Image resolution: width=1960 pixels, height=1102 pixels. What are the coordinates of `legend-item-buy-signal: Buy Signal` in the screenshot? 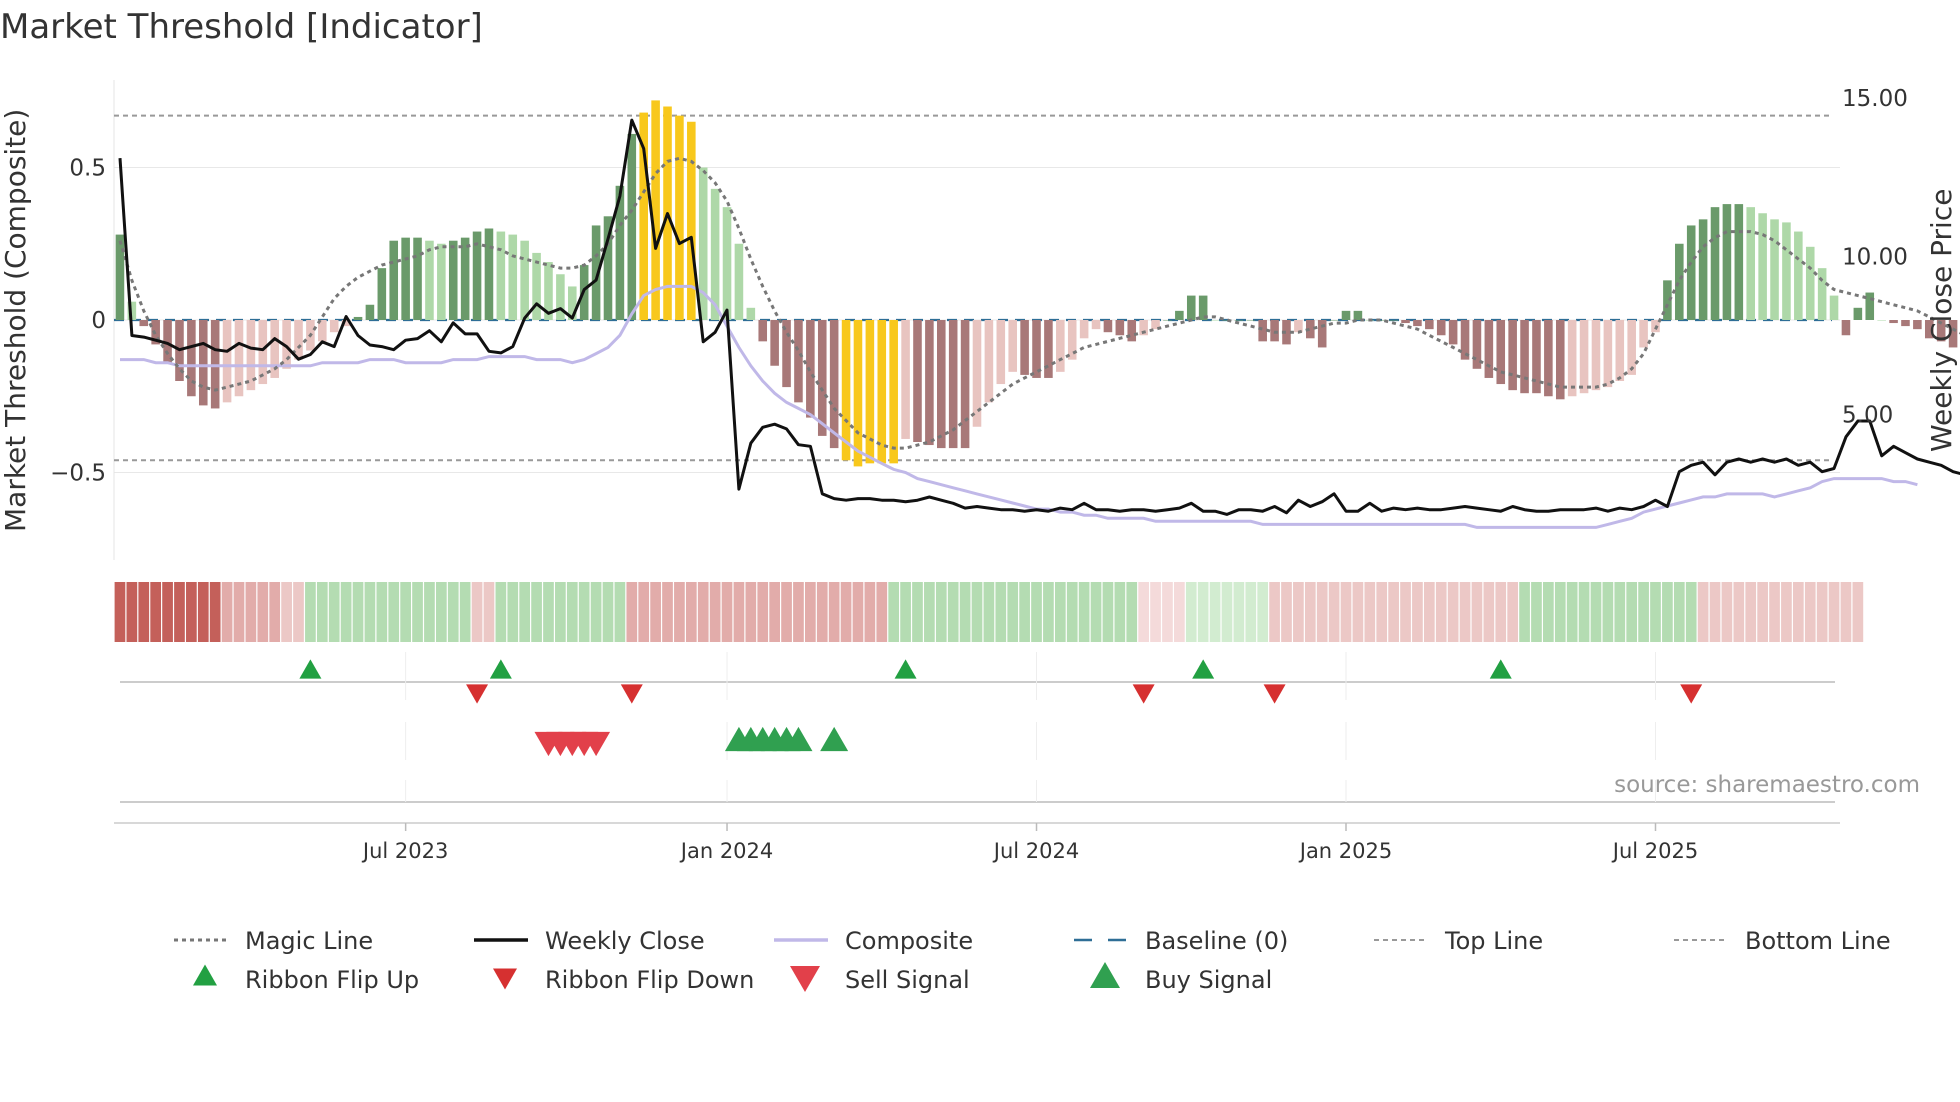 It's located at (1181, 977).